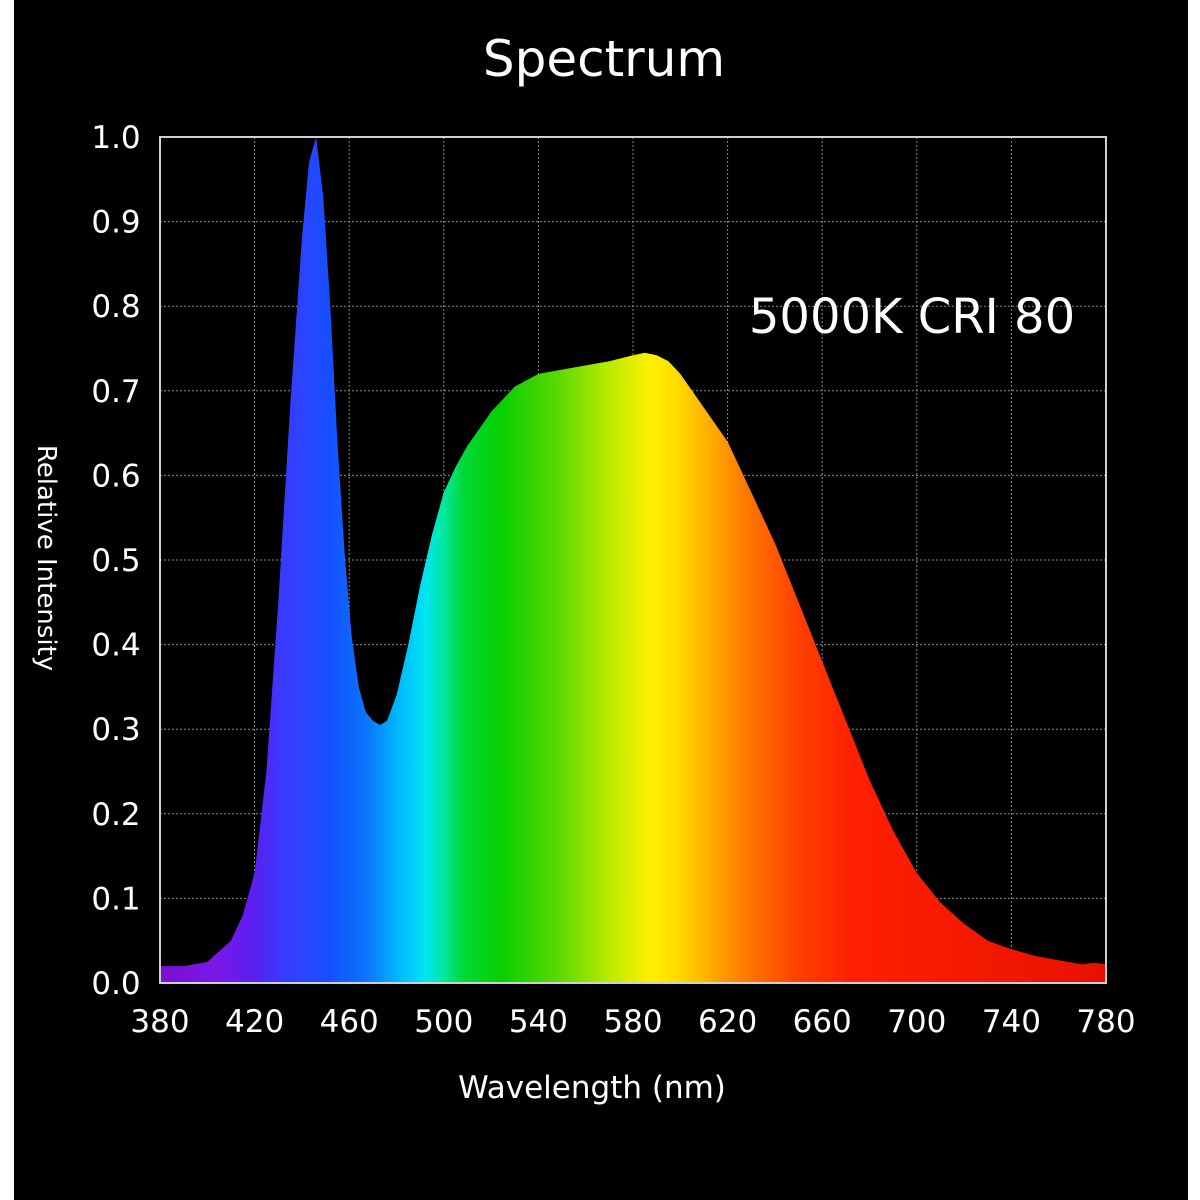  What do you see at coordinates (115, 476) in the screenshot?
I see `y-tick-label: 0.6` at bounding box center [115, 476].